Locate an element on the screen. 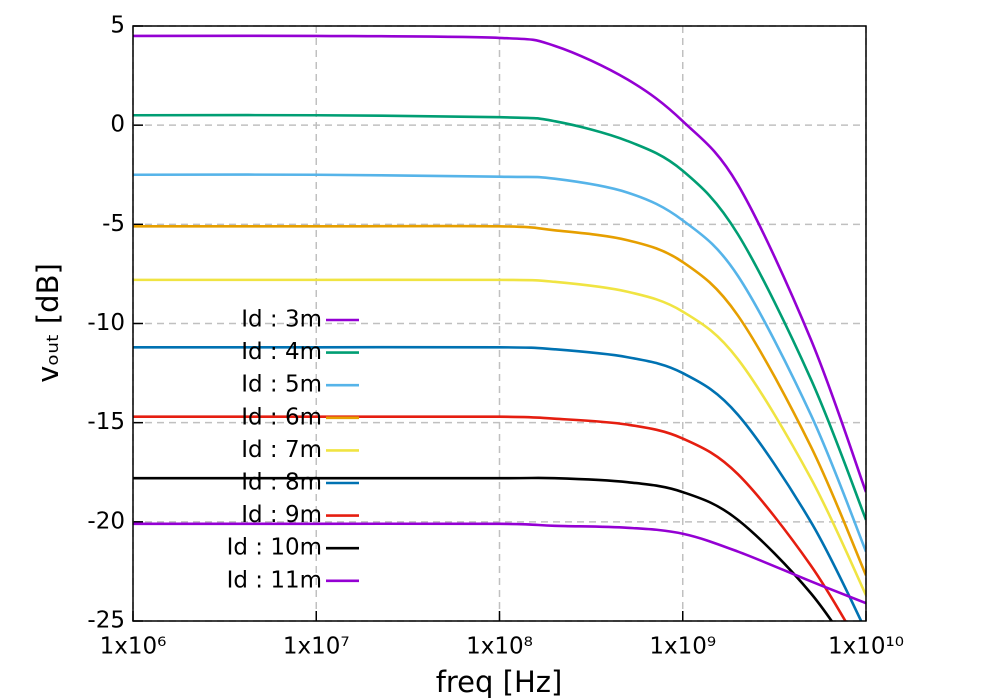 This screenshot has height=700, width=1000. legend-label: Id : 5m is located at coordinates (281, 385).